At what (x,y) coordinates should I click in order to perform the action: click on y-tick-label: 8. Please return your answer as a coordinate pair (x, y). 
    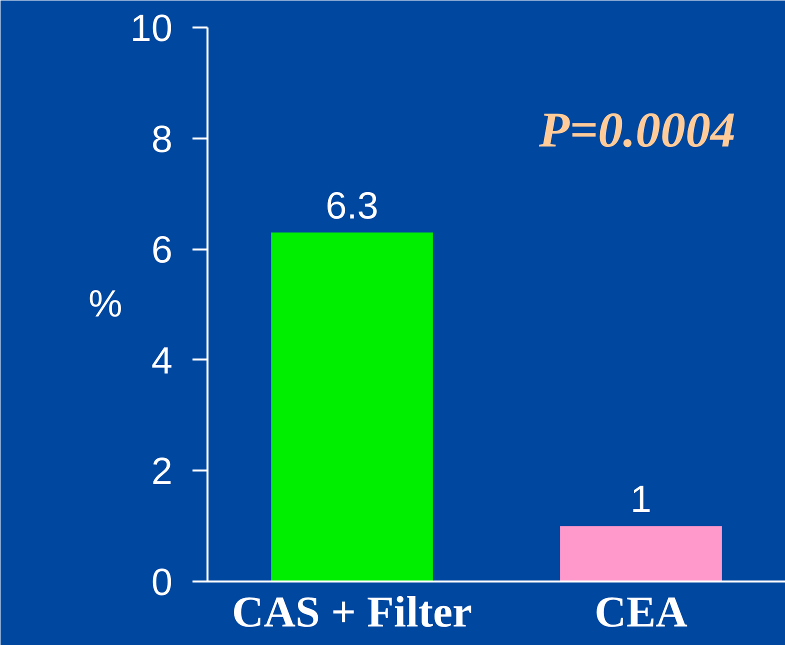
    Looking at the image, I should click on (162, 139).